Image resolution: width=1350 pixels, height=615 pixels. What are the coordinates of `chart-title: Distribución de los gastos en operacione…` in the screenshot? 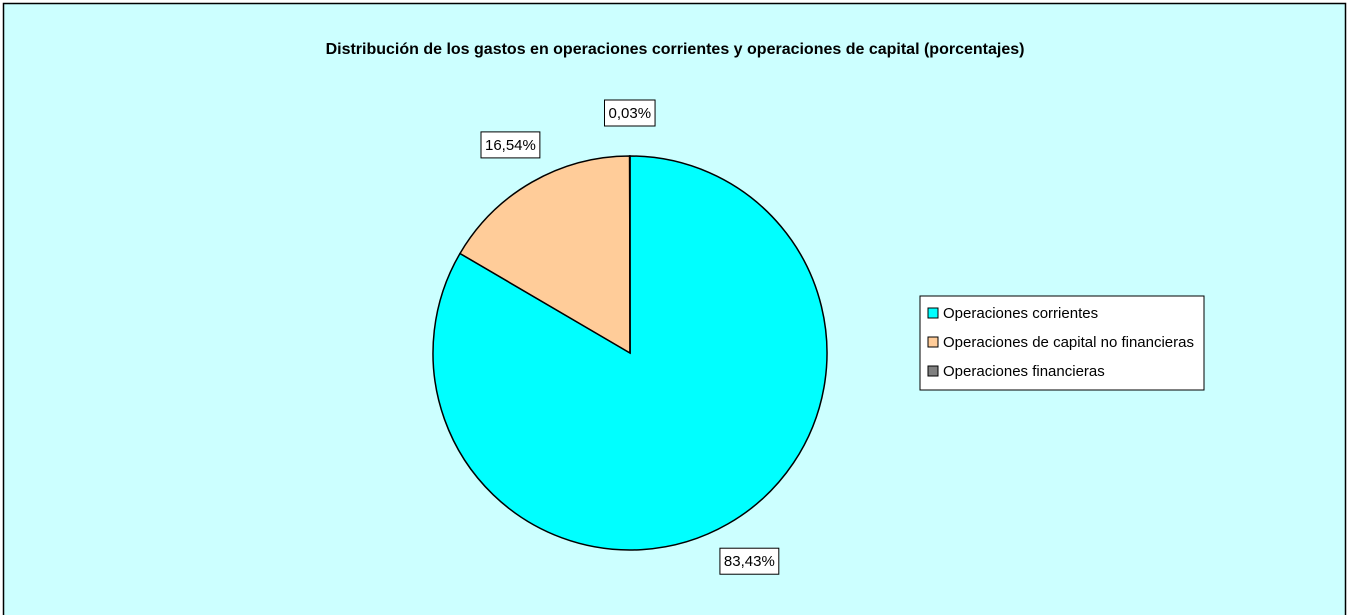 It's located at (675, 49).